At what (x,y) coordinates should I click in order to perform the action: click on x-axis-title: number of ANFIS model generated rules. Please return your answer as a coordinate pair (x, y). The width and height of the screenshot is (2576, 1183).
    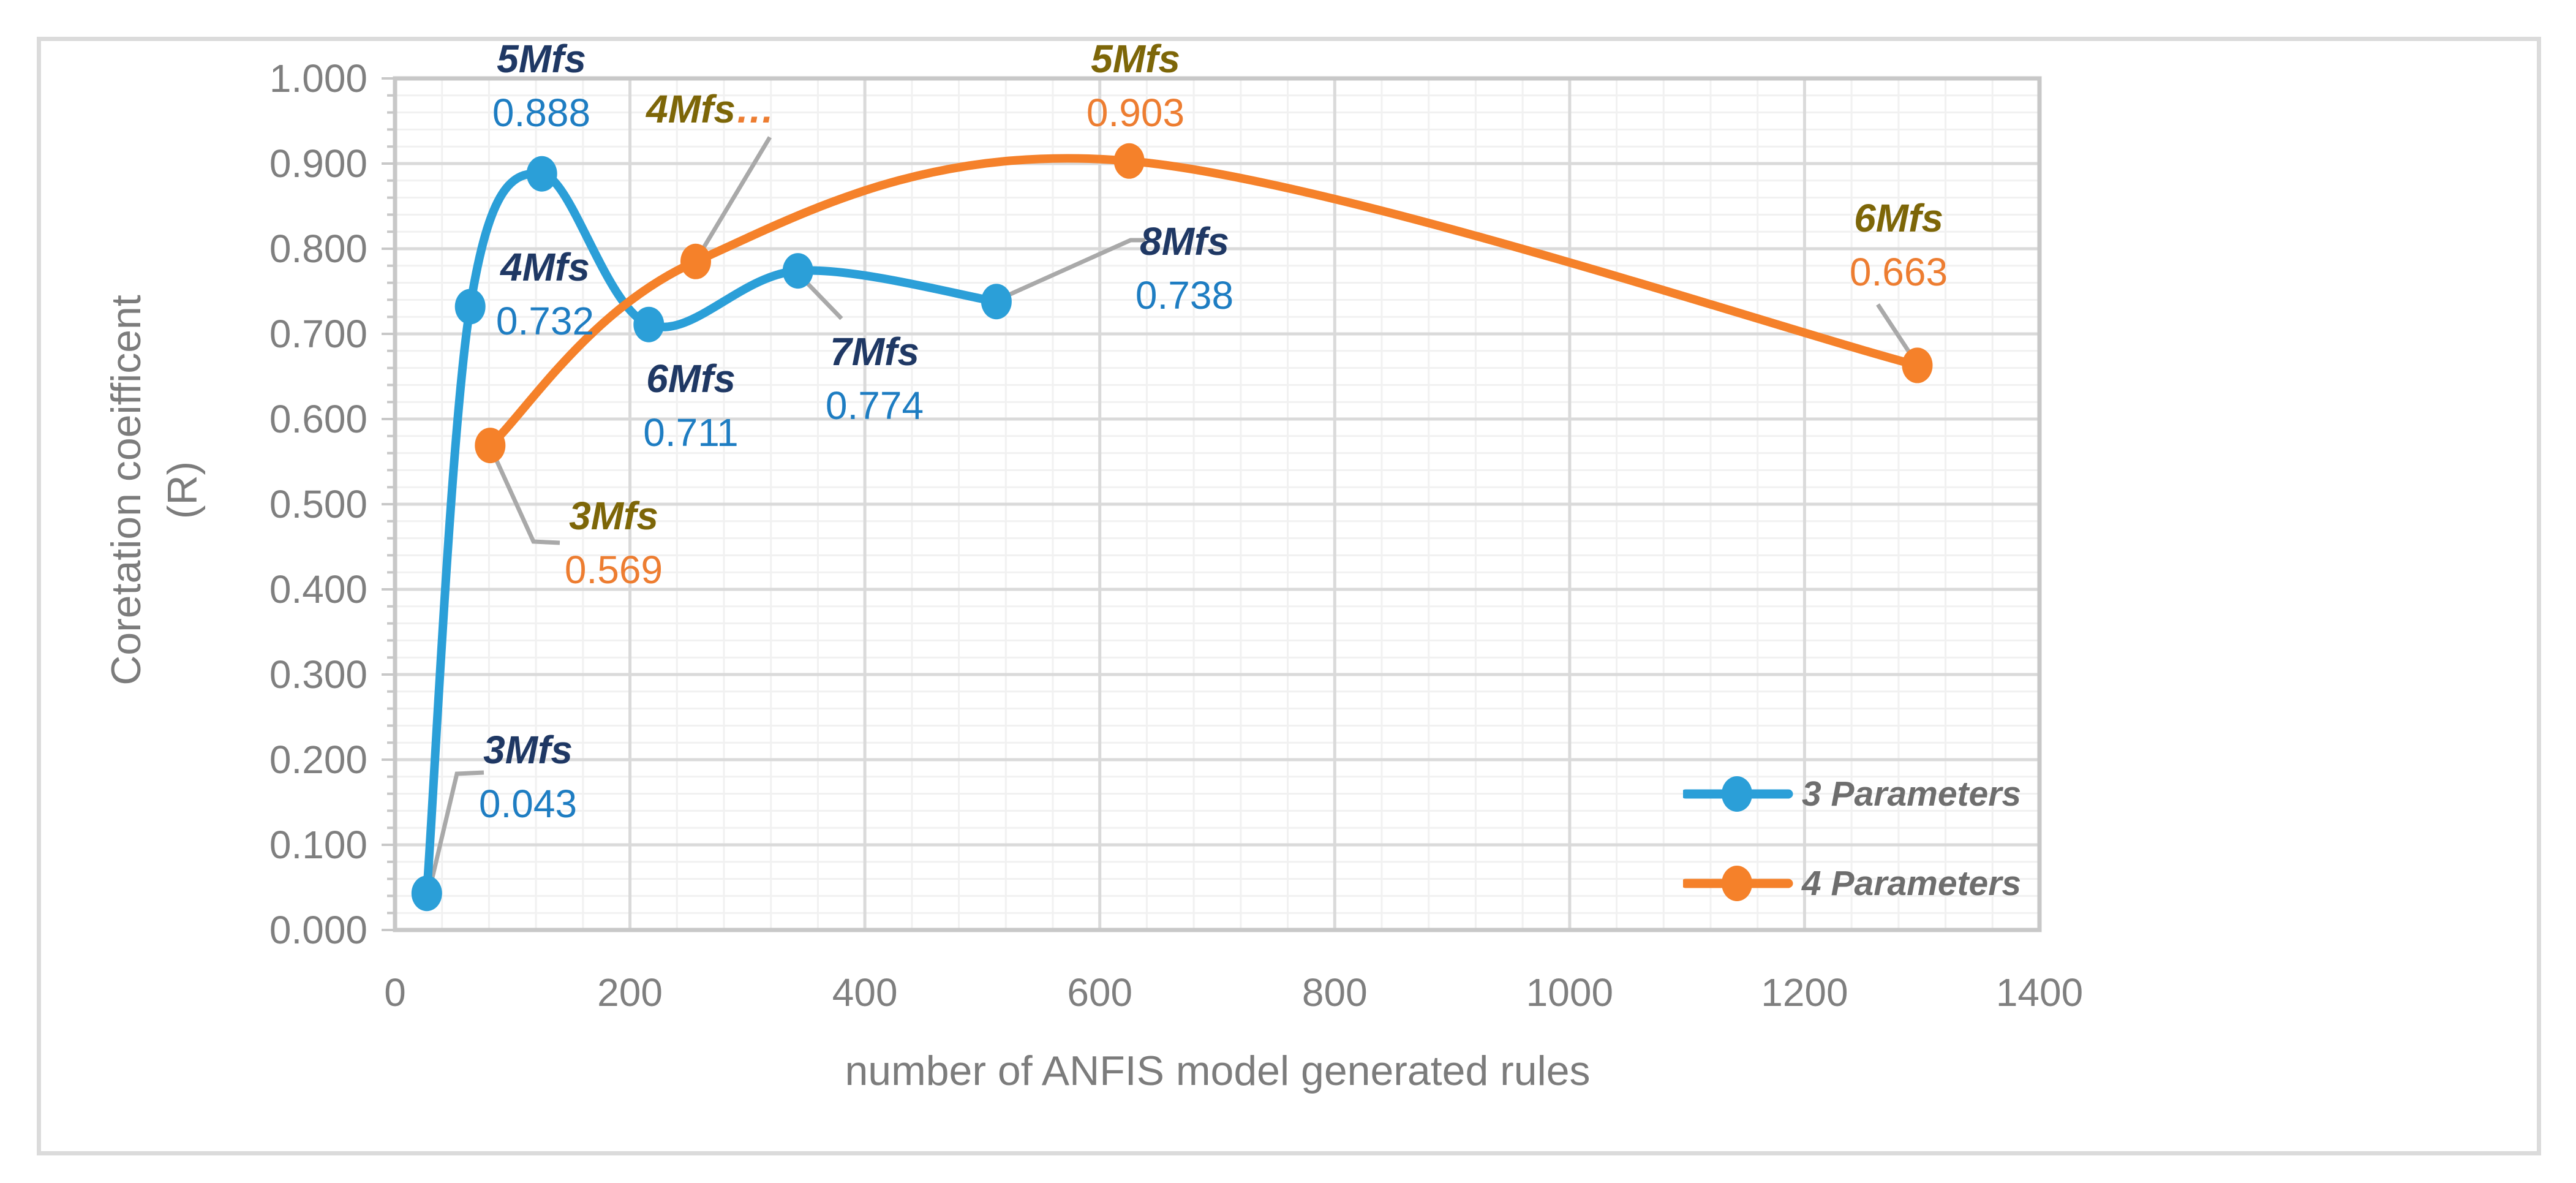
    Looking at the image, I should click on (1218, 1071).